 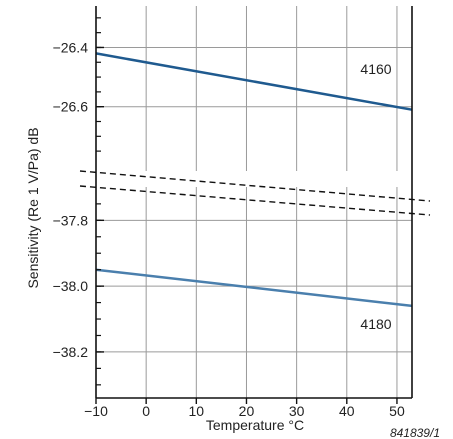 I want to click on figure-code: 841839/1, so click(x=415, y=432).